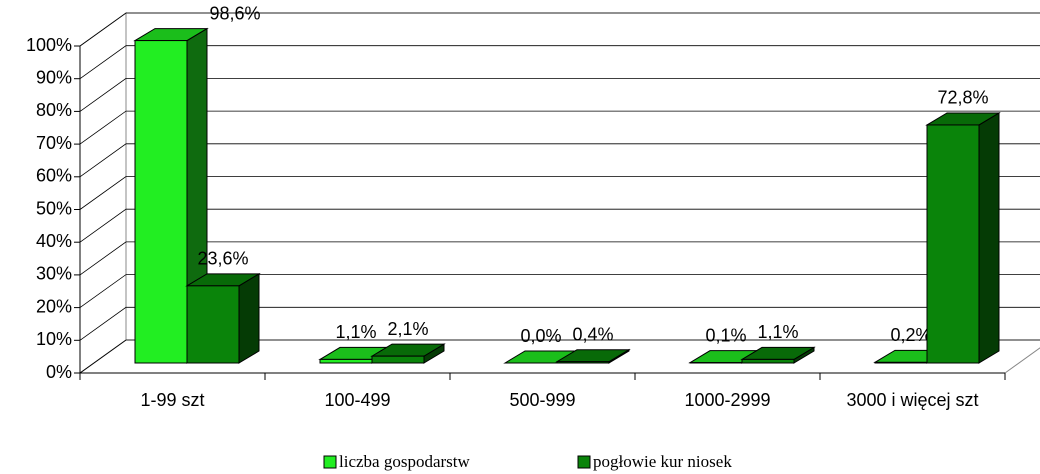 The width and height of the screenshot is (1040, 474). Describe the element at coordinates (540, 336) in the screenshot. I see `value-label: 0,0%` at that location.